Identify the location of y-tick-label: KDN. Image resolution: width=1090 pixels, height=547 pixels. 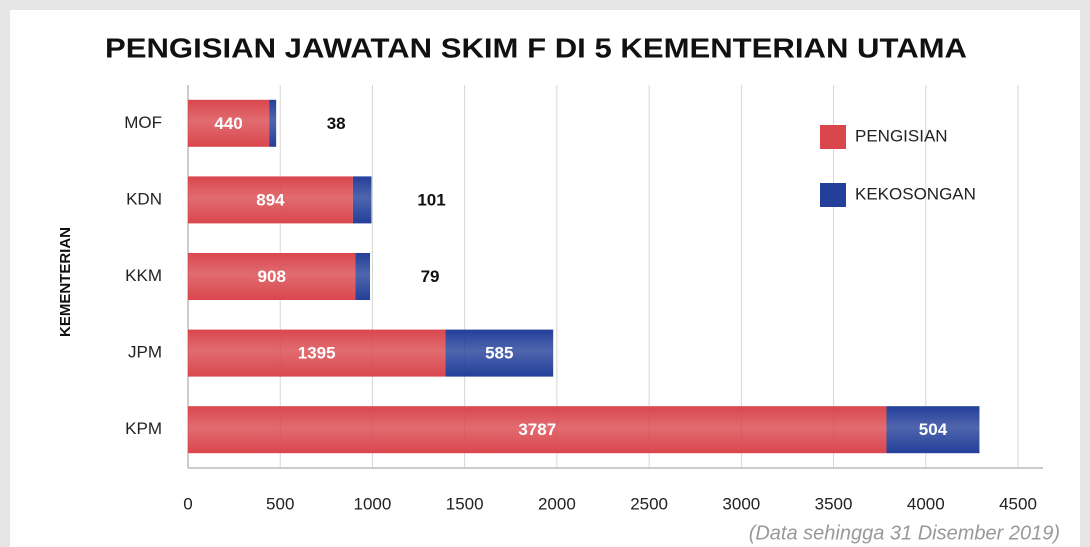
(144, 198).